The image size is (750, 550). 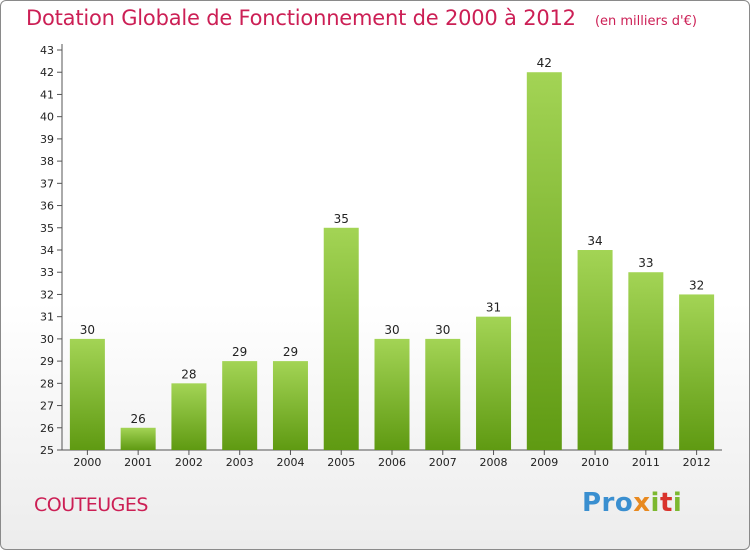 What do you see at coordinates (189, 416) in the screenshot?
I see `bar-2002` at bounding box center [189, 416].